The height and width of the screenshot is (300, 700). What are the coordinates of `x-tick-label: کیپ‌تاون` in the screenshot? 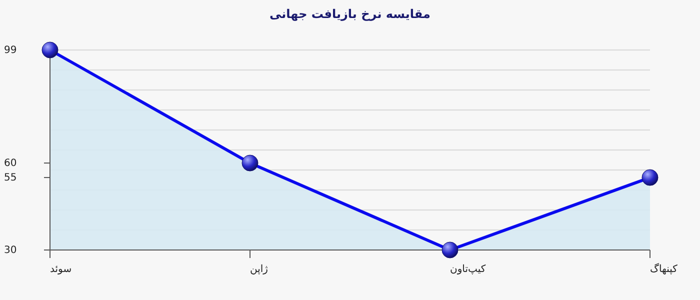 It's located at (468, 269).